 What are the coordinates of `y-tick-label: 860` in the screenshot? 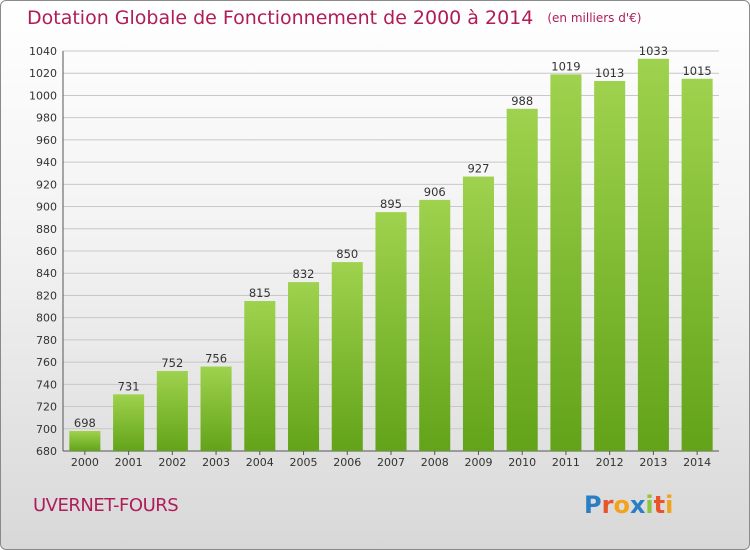 It's located at (46, 251).